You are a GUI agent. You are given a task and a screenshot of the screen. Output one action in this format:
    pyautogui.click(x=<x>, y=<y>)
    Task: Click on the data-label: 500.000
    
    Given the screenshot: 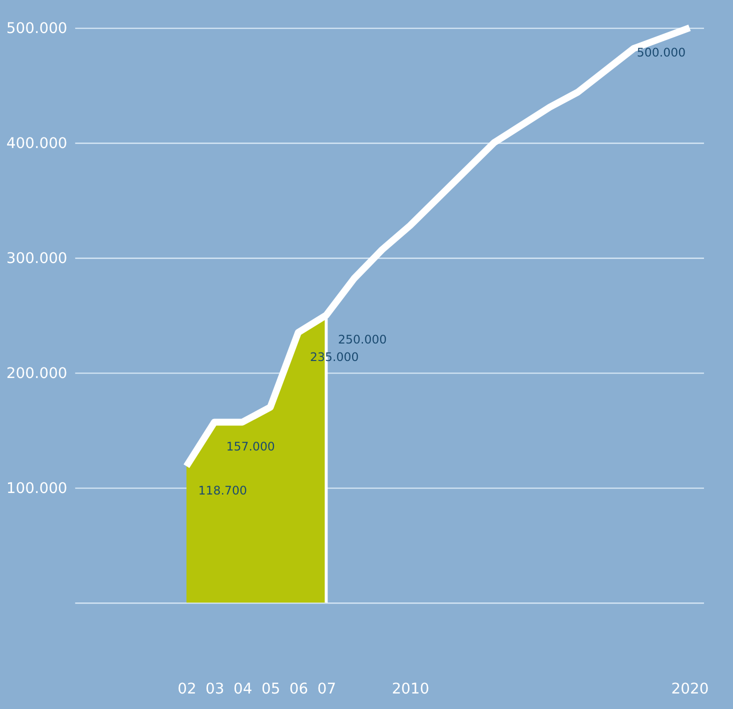 What is the action you would take?
    pyautogui.click(x=661, y=52)
    